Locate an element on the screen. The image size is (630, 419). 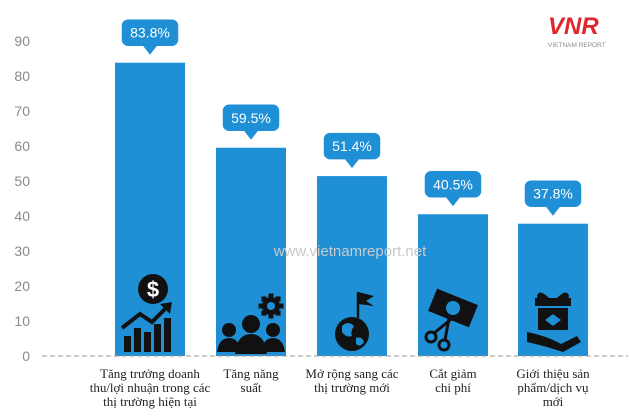
category-label: Cắt giảm chi phí is located at coordinates (452, 380).